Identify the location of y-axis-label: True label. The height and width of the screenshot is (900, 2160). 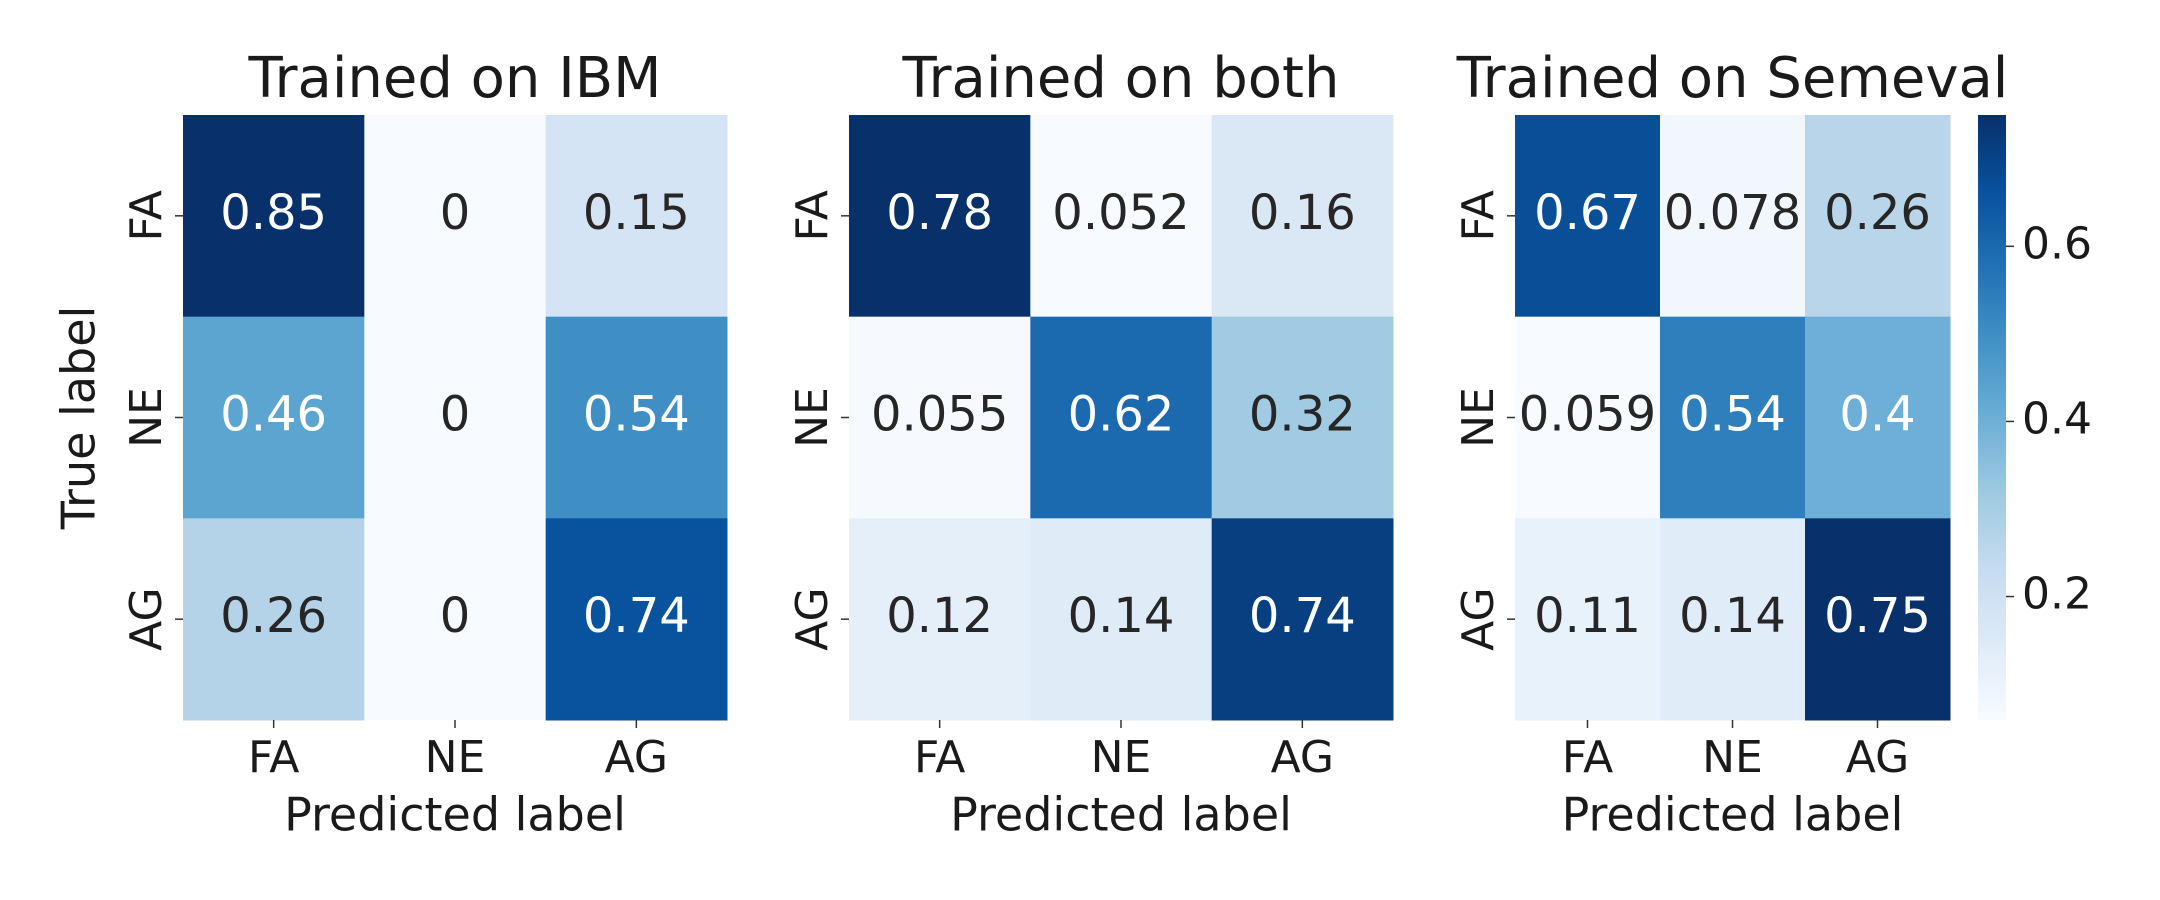
(79, 418).